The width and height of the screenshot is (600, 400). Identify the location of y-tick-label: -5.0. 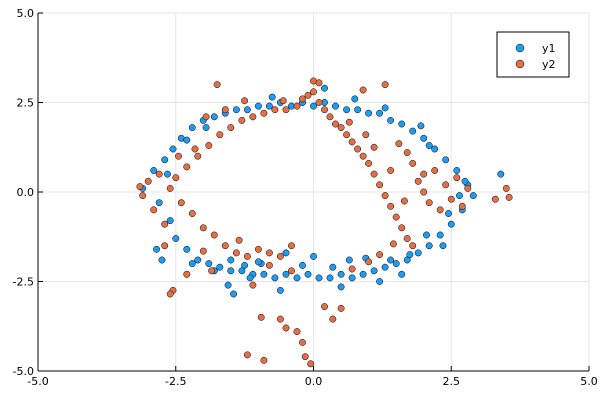
(23, 371).